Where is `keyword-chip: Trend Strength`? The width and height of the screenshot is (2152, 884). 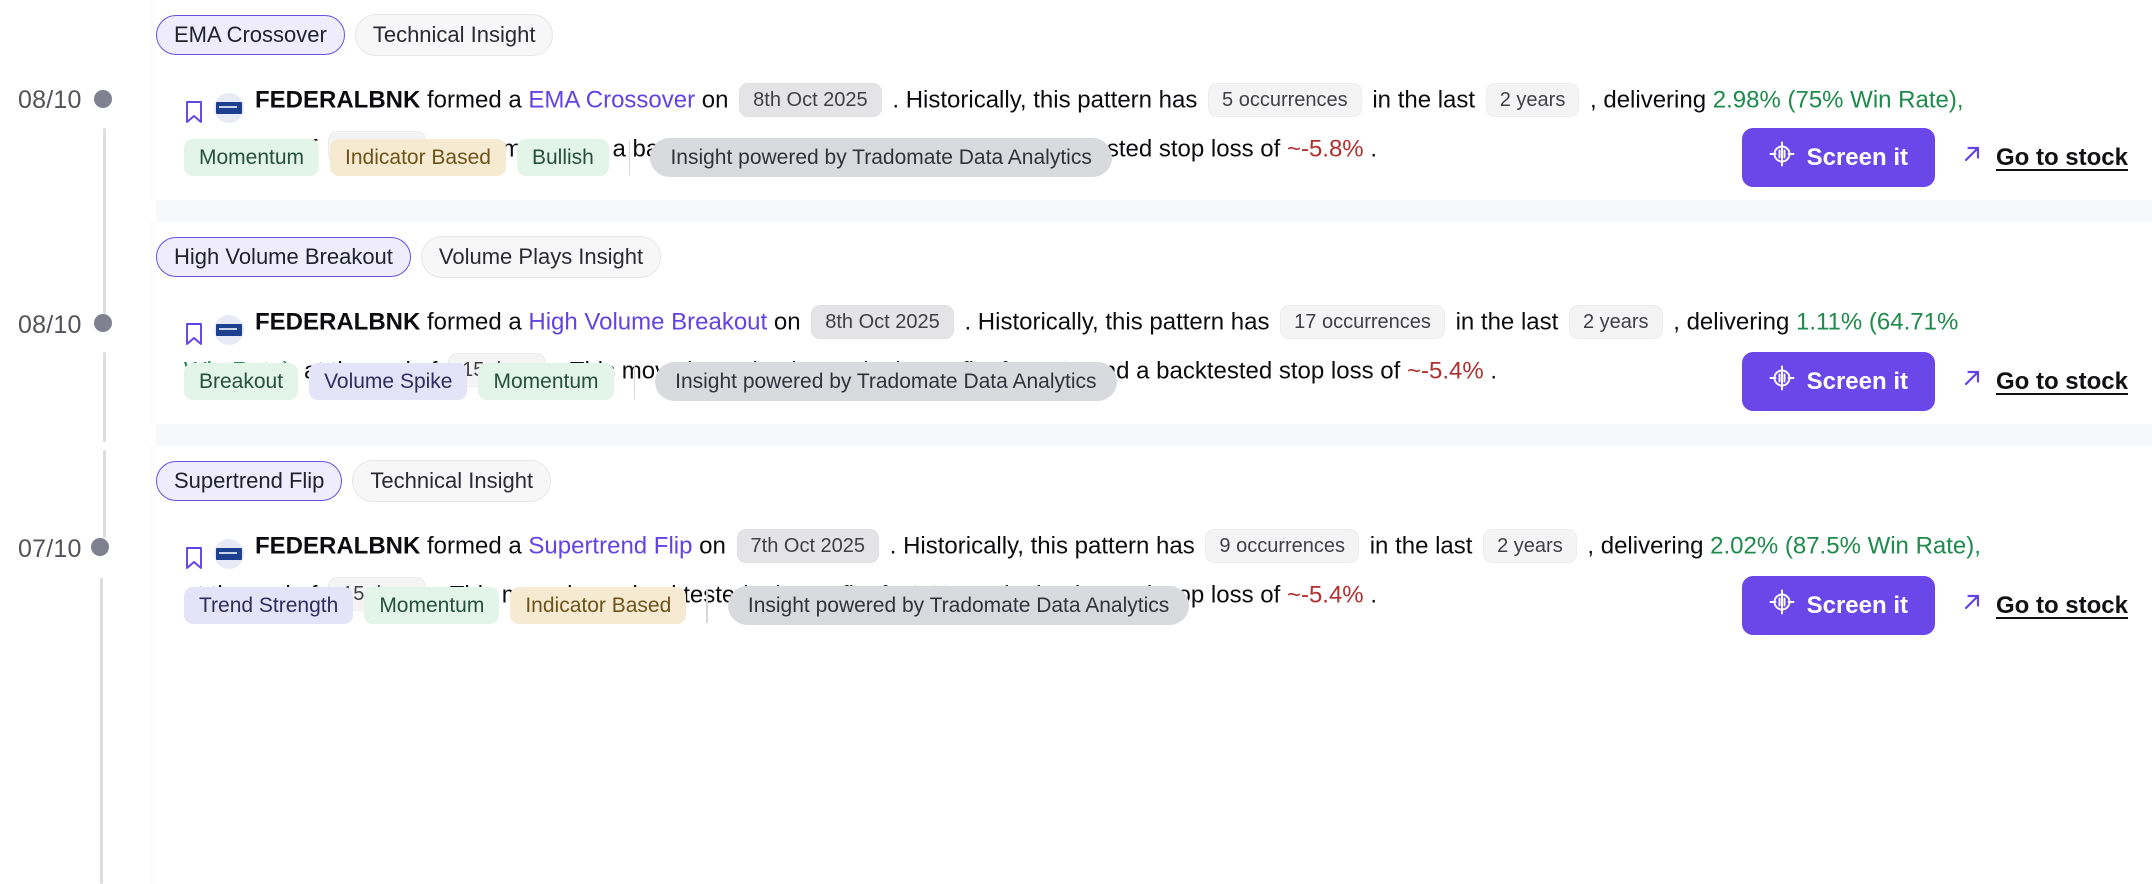 keyword-chip: Trend Strength is located at coordinates (269, 605).